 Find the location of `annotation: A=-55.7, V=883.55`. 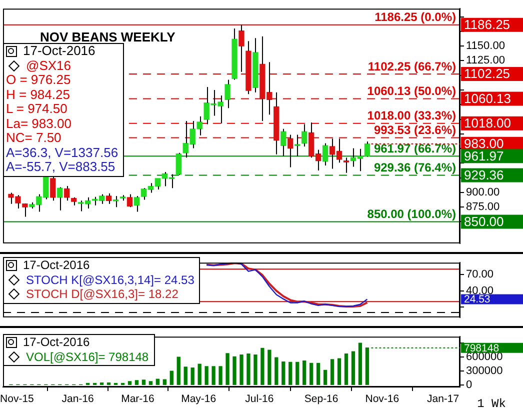

annotation: A=-55.7, V=883.55 is located at coordinates (61, 166).